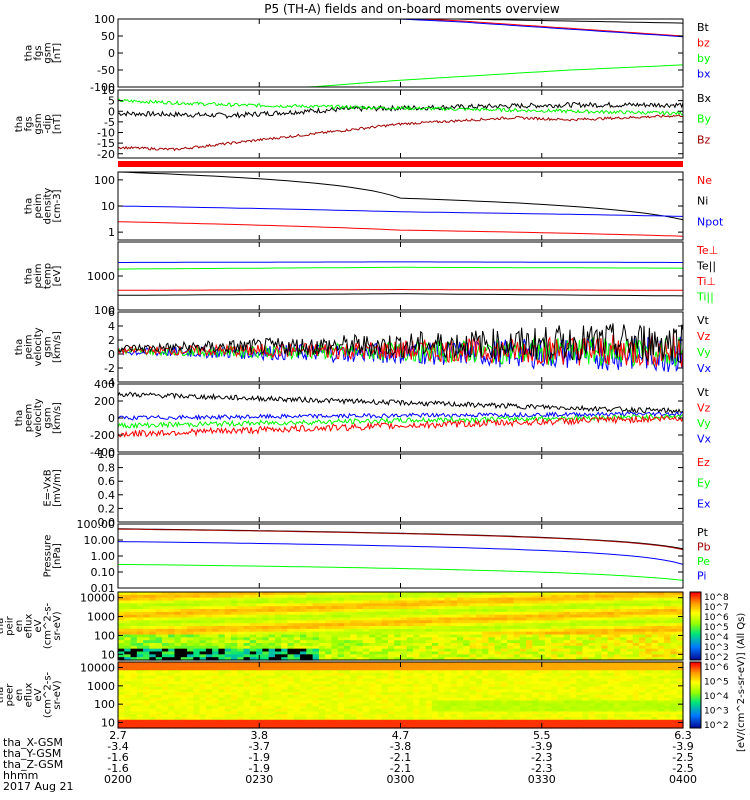 This screenshot has width=750, height=800. Describe the element at coordinates (104, 180) in the screenshot. I see `ytick-label: 100` at that location.